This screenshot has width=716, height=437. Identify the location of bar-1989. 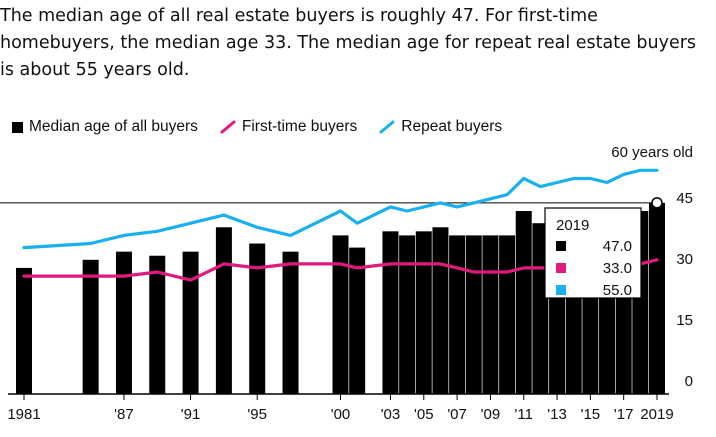
(157, 324).